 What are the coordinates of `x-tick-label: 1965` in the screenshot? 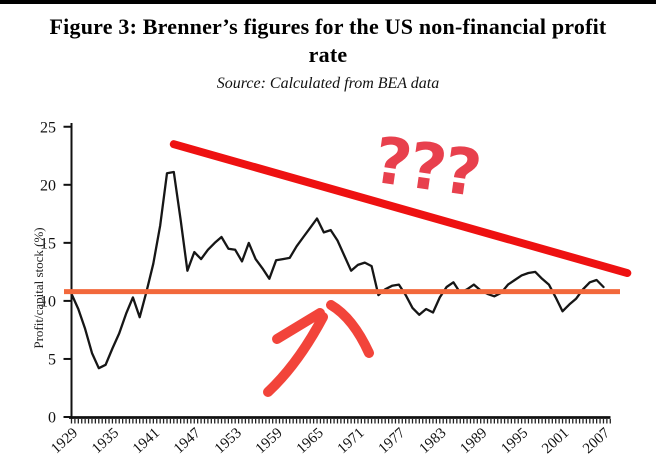 It's located at (310, 441).